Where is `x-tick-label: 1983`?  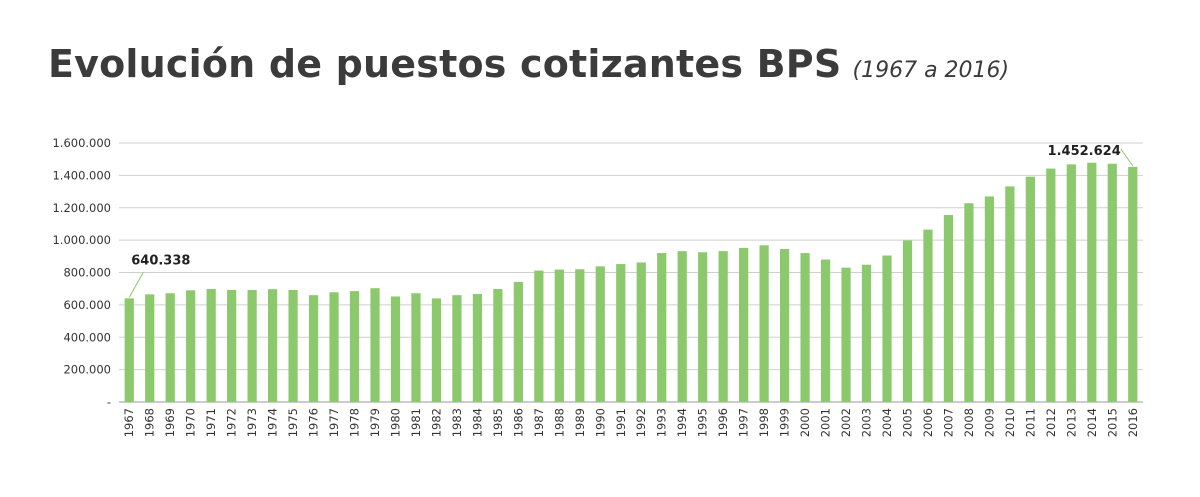 x-tick-label: 1983 is located at coordinates (457, 422).